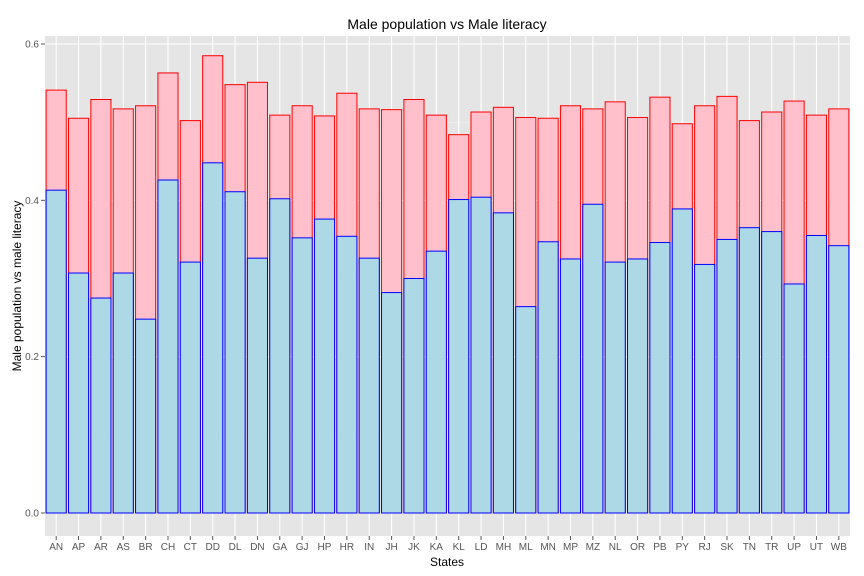  What do you see at coordinates (56, 547) in the screenshot?
I see `x-tick-label: AN` at bounding box center [56, 547].